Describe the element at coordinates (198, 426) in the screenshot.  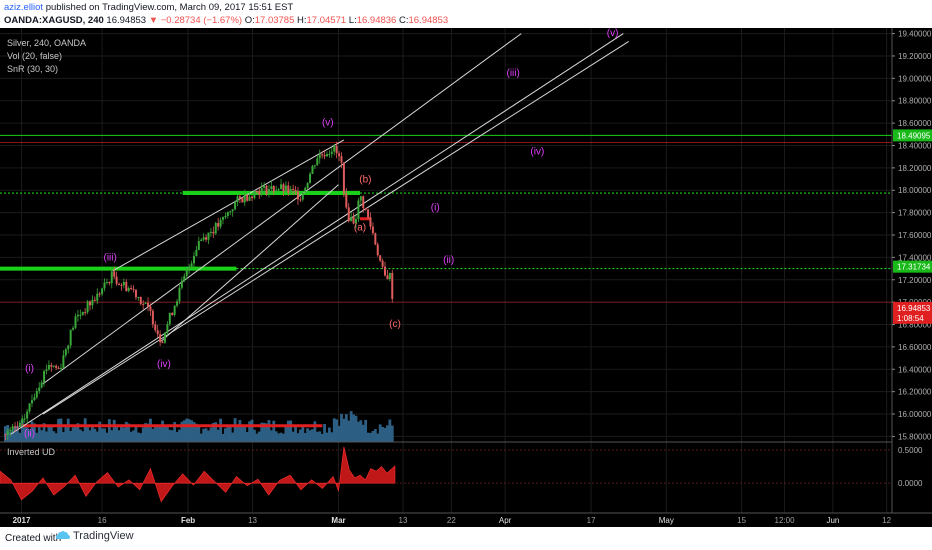
I see `volume-bars` at that location.